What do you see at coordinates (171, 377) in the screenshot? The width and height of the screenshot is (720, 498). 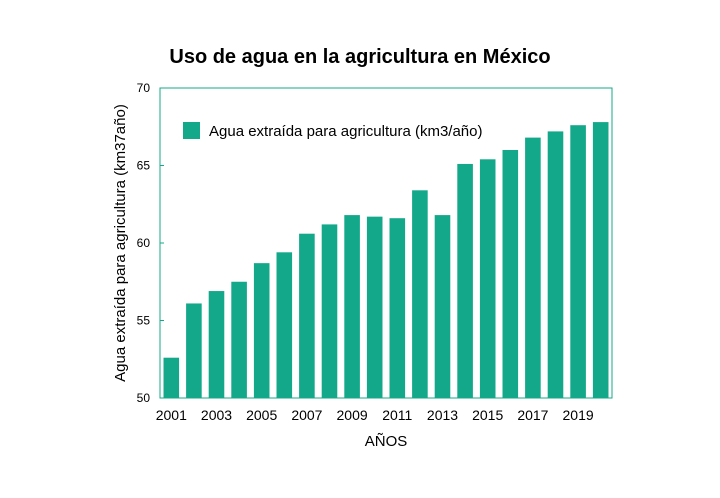 I see `bar-2001` at bounding box center [171, 377].